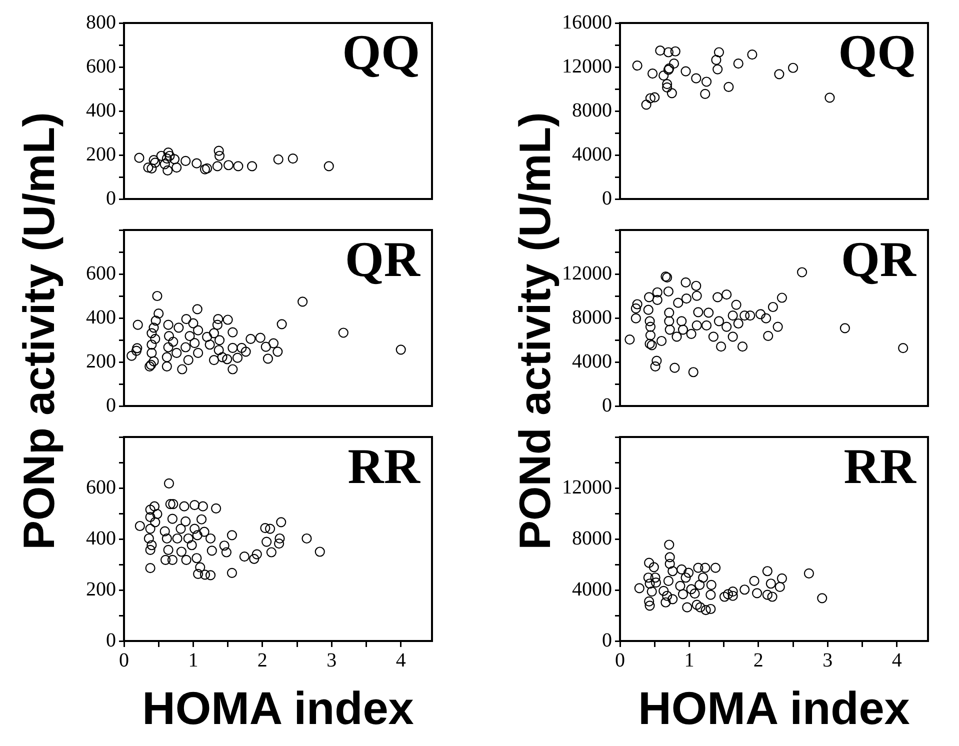  Describe the element at coordinates (384, 466) in the screenshot. I see `annotation: RR` at that location.